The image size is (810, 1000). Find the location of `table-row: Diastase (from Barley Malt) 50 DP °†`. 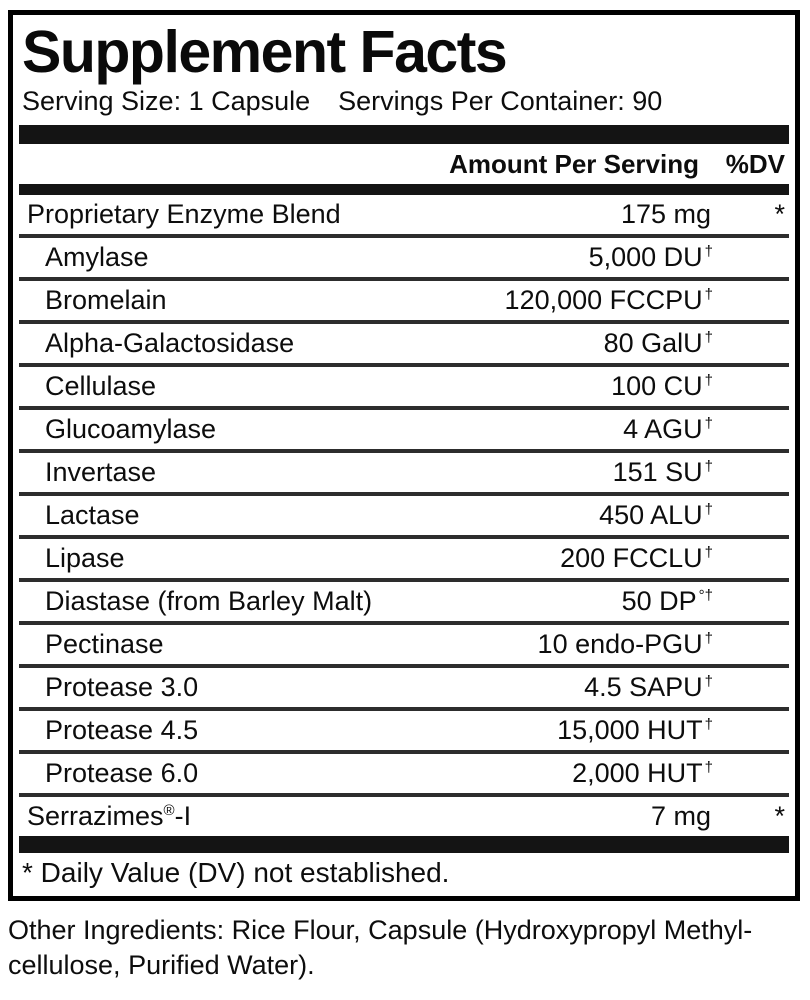

table-row: Diastase (from Barley Malt) 50 DP °† is located at coordinates (404, 603).